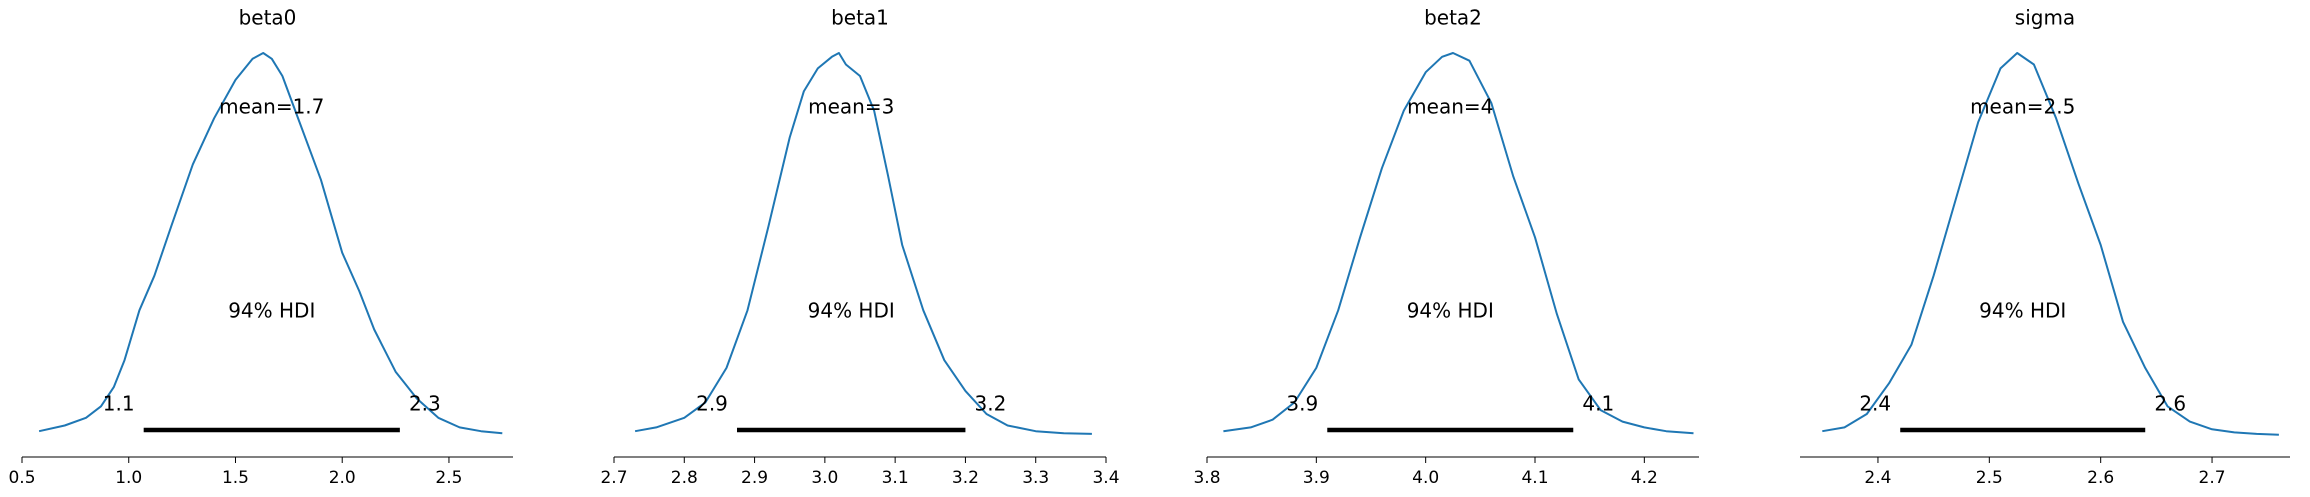 The height and width of the screenshot is (497, 2310). Describe the element at coordinates (2100, 478) in the screenshot. I see `x-tick-label: 2.6` at that location.